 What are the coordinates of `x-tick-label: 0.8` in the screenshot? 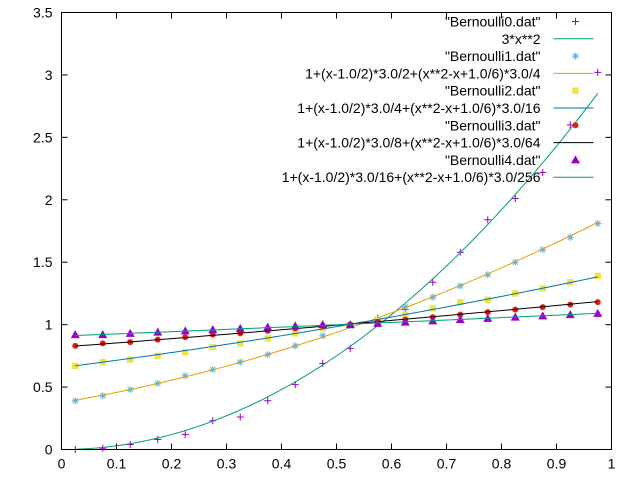 It's located at (502, 464).